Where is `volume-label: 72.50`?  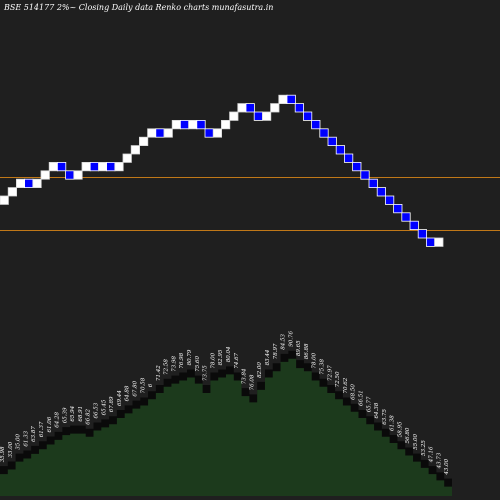
volume-label: 72.50 is located at coordinates (338, 379).